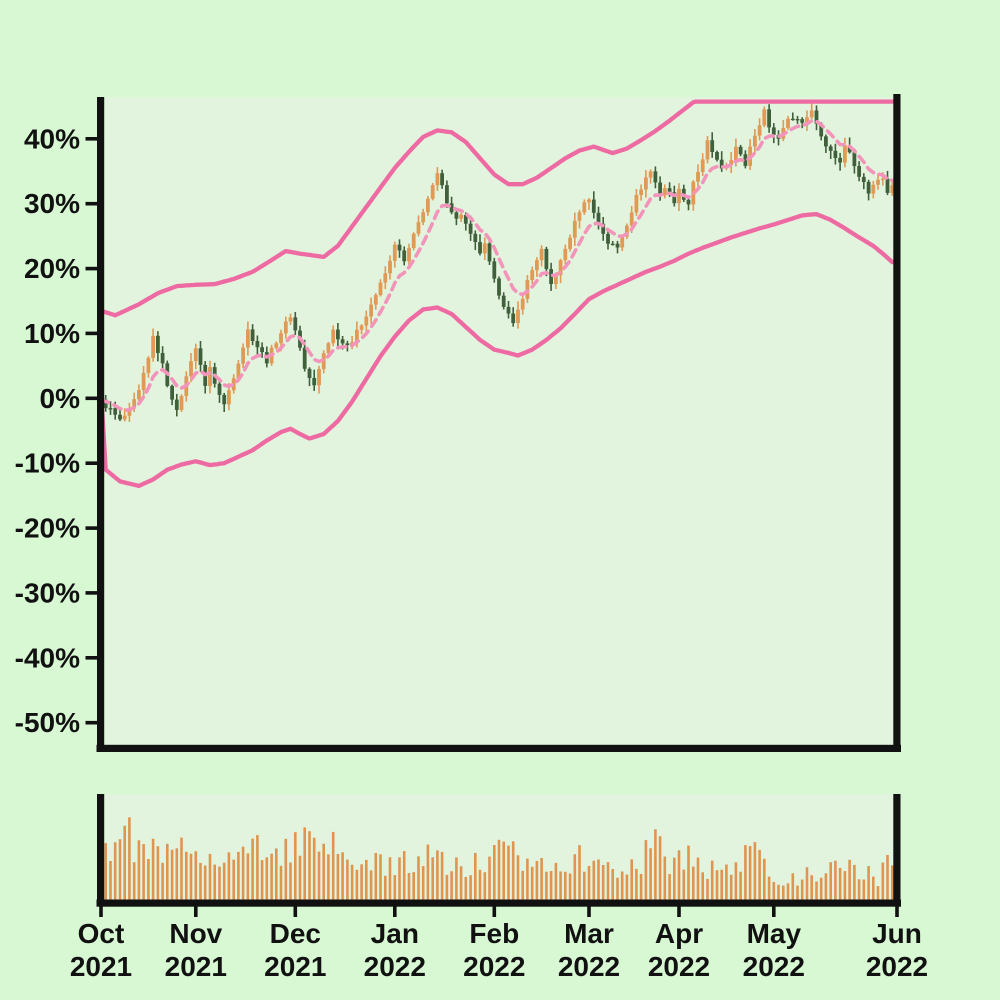 This screenshot has height=1000, width=1000. I want to click on y-tick-label: 0%, so click(60, 398).